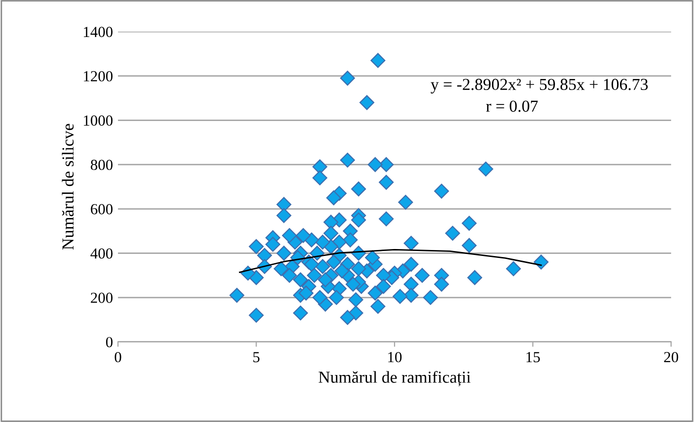  Describe the element at coordinates (98, 32) in the screenshot. I see `y-tick-label: 1400` at that location.